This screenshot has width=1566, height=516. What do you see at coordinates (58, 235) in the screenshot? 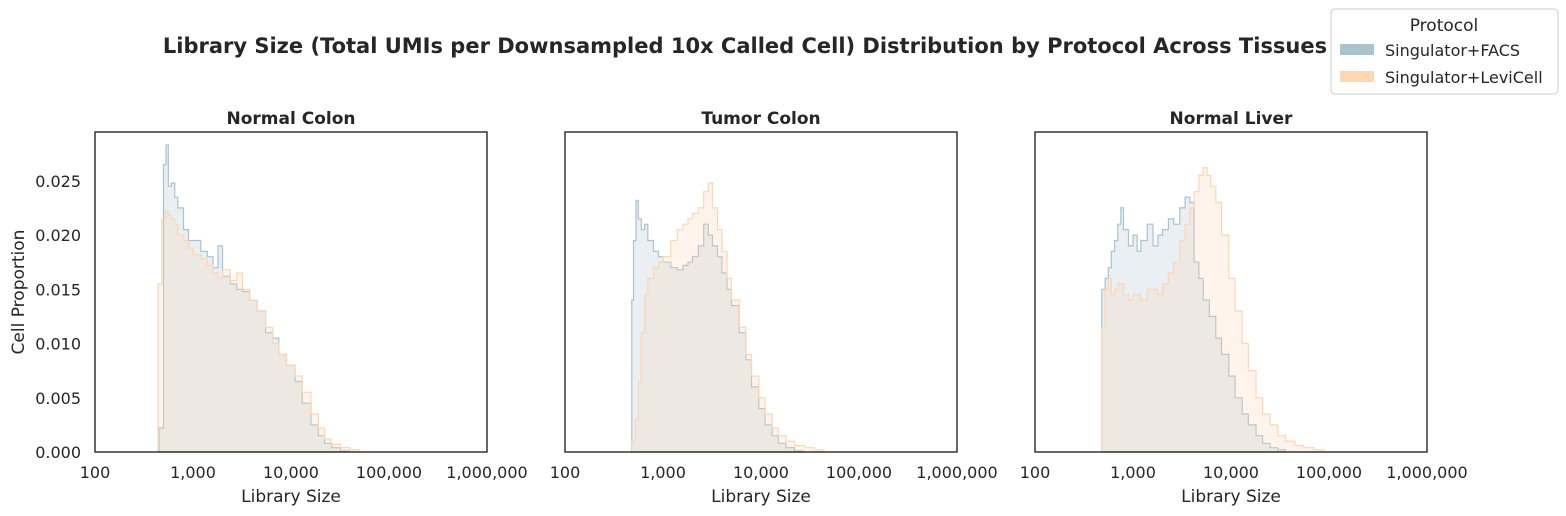
I see `y-tick-label: 0.020` at bounding box center [58, 235].